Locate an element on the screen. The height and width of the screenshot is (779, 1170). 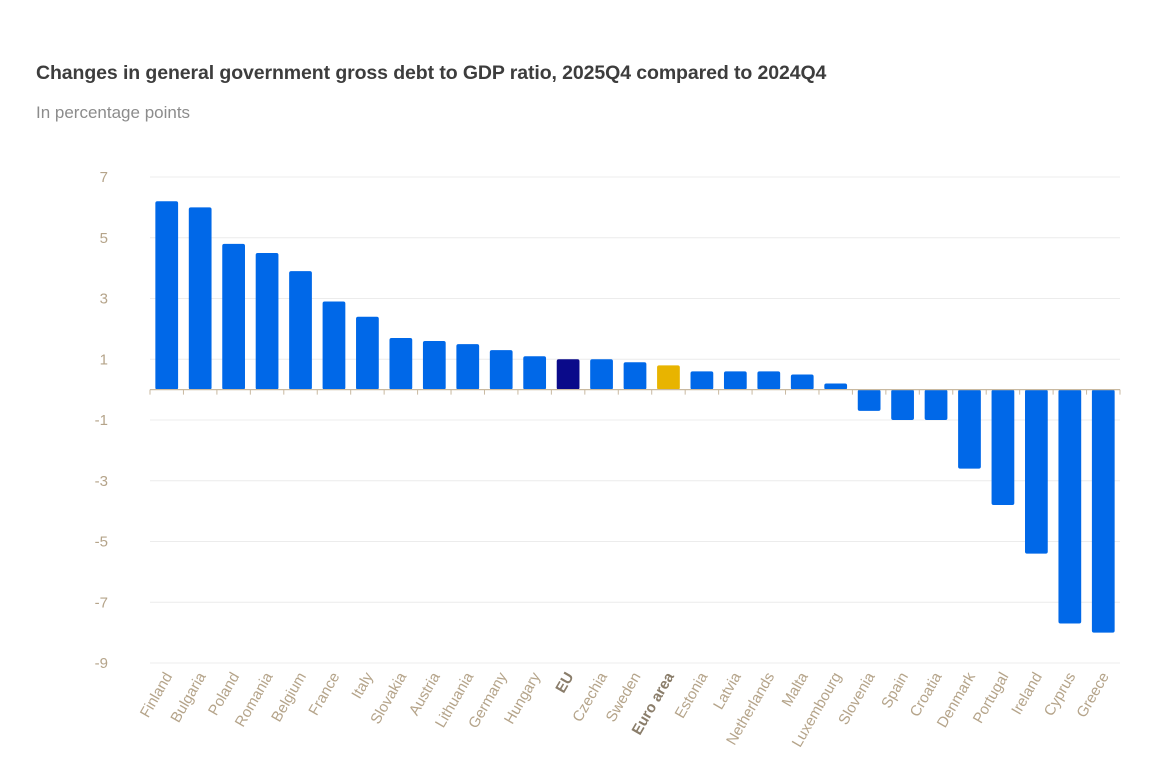
bar-portugal is located at coordinates (1003, 447).